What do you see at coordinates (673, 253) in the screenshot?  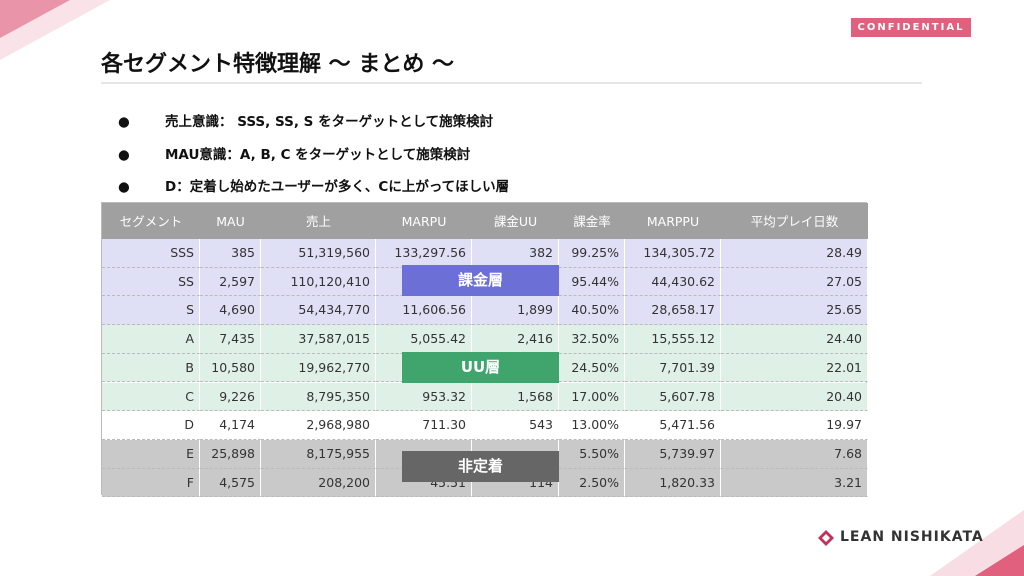 I see `table-cell: 134,305.72` at bounding box center [673, 253].